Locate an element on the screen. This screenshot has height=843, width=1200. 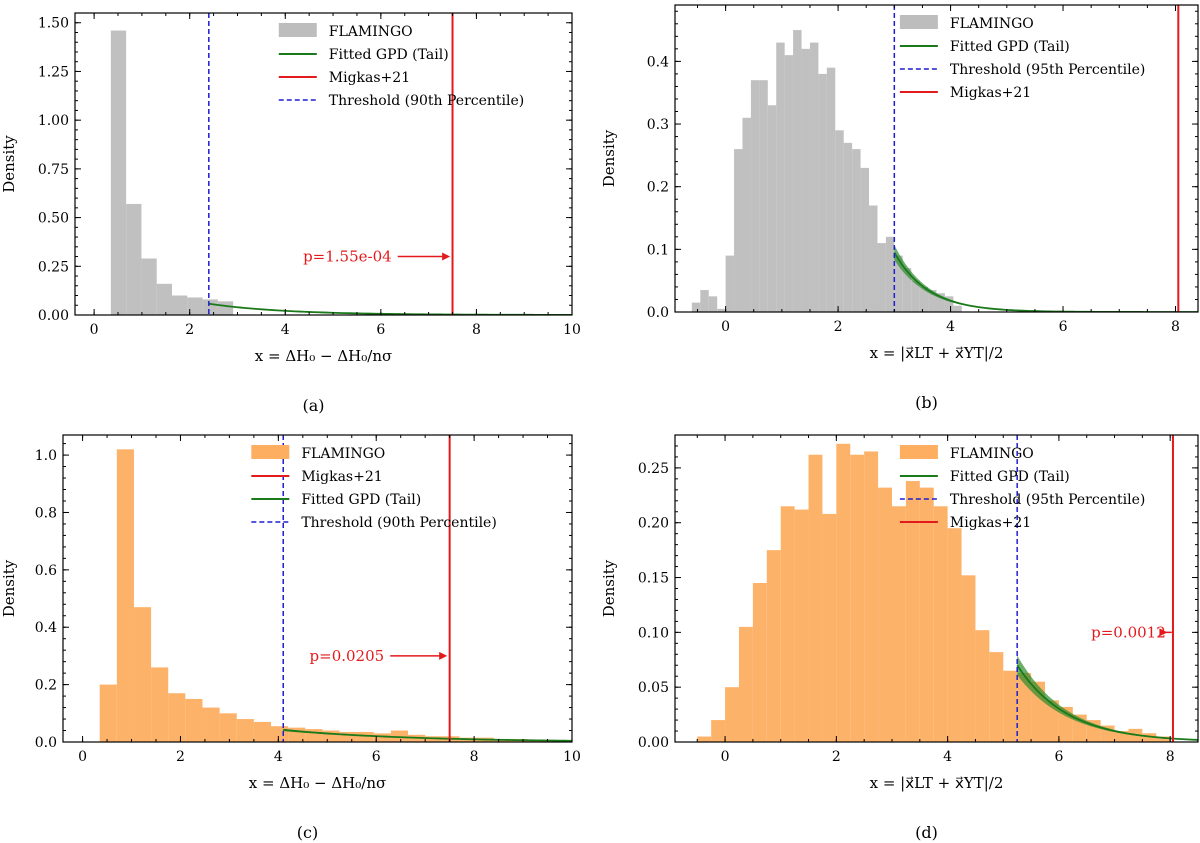
legend-item-threshold: Threshold (95th Percentile) is located at coordinates (1022, 500).